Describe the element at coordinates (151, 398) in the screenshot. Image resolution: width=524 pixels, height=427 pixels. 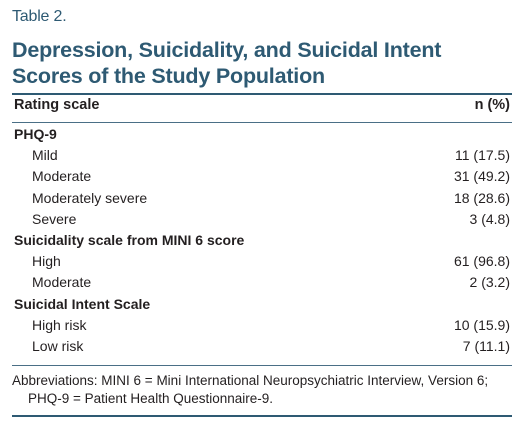
I see `footnote-line-2: PHQ-9 = Patient Health Questionnaire-9.` at that location.